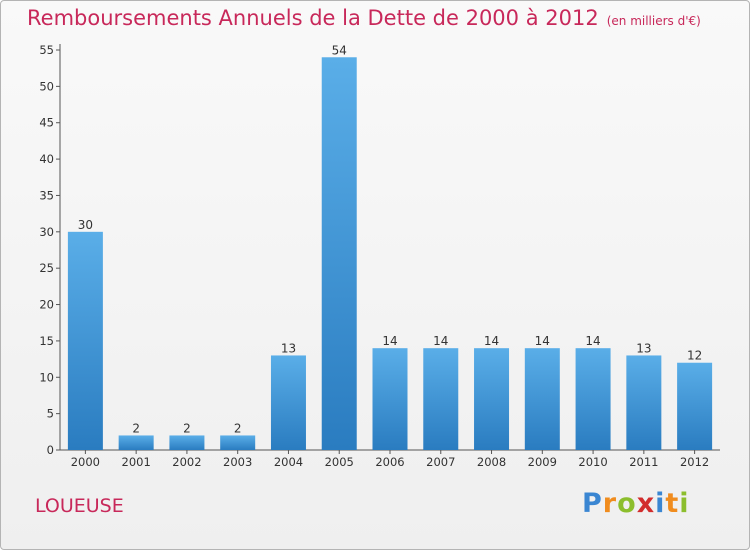 This screenshot has height=550, width=750. I want to click on logo-letter: x, so click(646, 503).